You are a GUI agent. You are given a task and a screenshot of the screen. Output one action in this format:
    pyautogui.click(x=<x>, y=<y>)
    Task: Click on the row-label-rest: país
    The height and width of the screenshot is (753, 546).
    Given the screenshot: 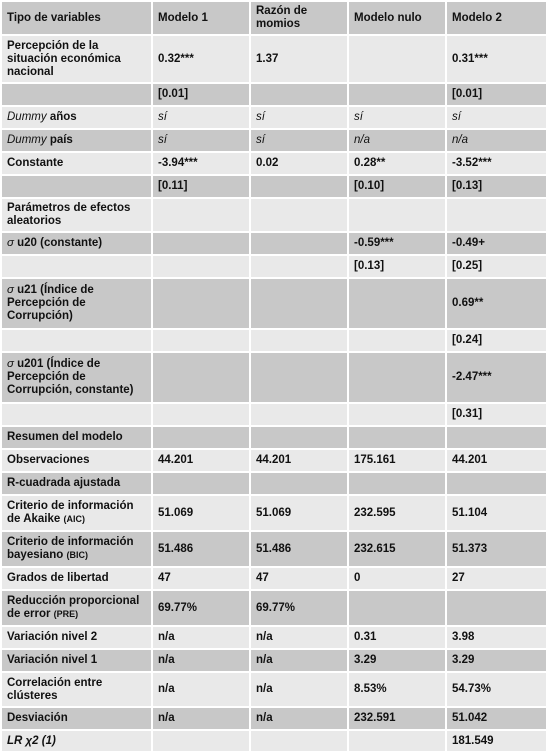 What is the action you would take?
    pyautogui.click(x=59, y=140)
    